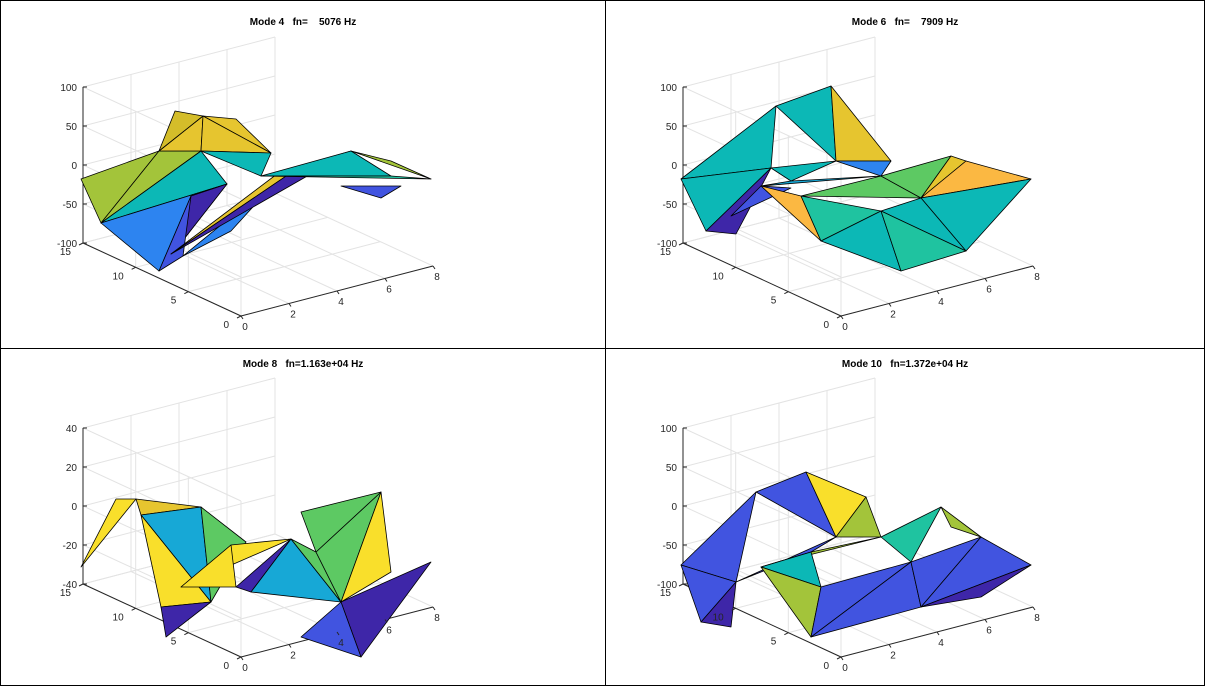 This screenshot has height=686, width=1205. What do you see at coordinates (905, 22) in the screenshot?
I see `chart-title: Mode 6 fn= 7909 Hz` at bounding box center [905, 22].